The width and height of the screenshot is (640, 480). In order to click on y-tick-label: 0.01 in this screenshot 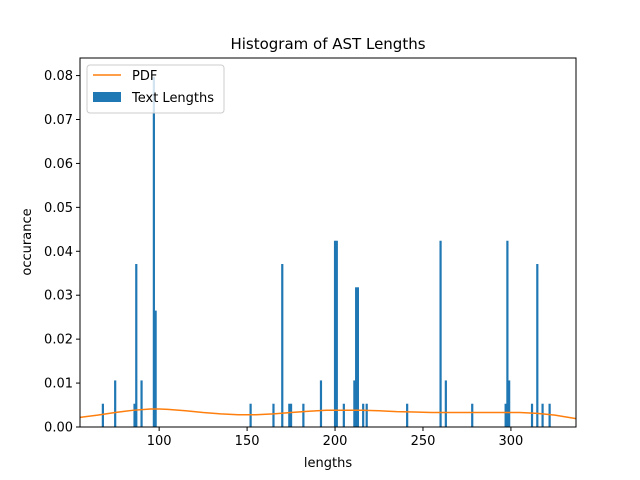, I will do `click(58, 384)`.